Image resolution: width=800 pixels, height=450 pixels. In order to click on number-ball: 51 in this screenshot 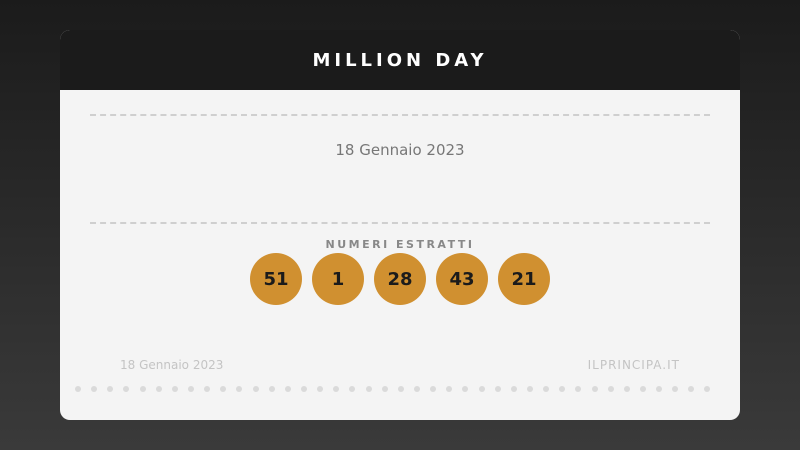, I will do `click(276, 279)`.